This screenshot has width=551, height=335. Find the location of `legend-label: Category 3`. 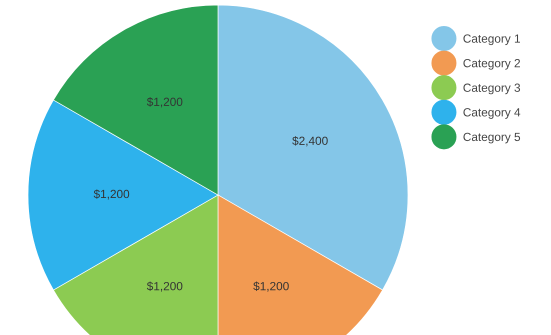

legend-label: Category 3 is located at coordinates (491, 89).